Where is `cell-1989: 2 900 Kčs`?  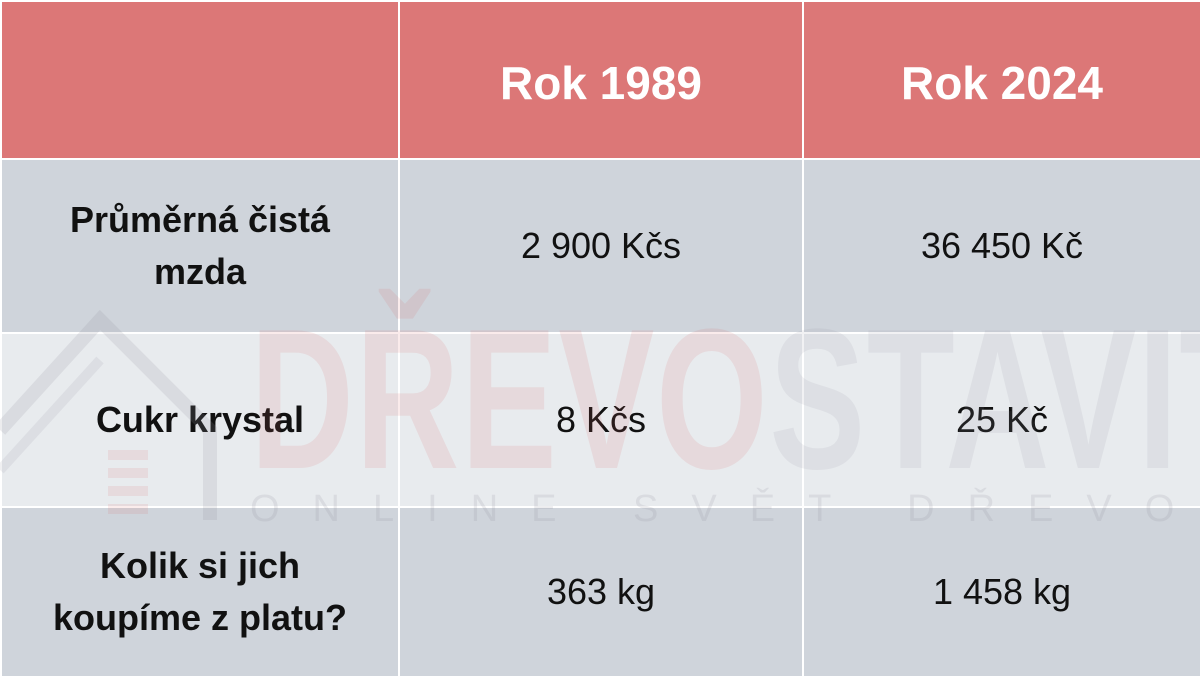 cell-1989: 2 900 Kčs is located at coordinates (601, 246).